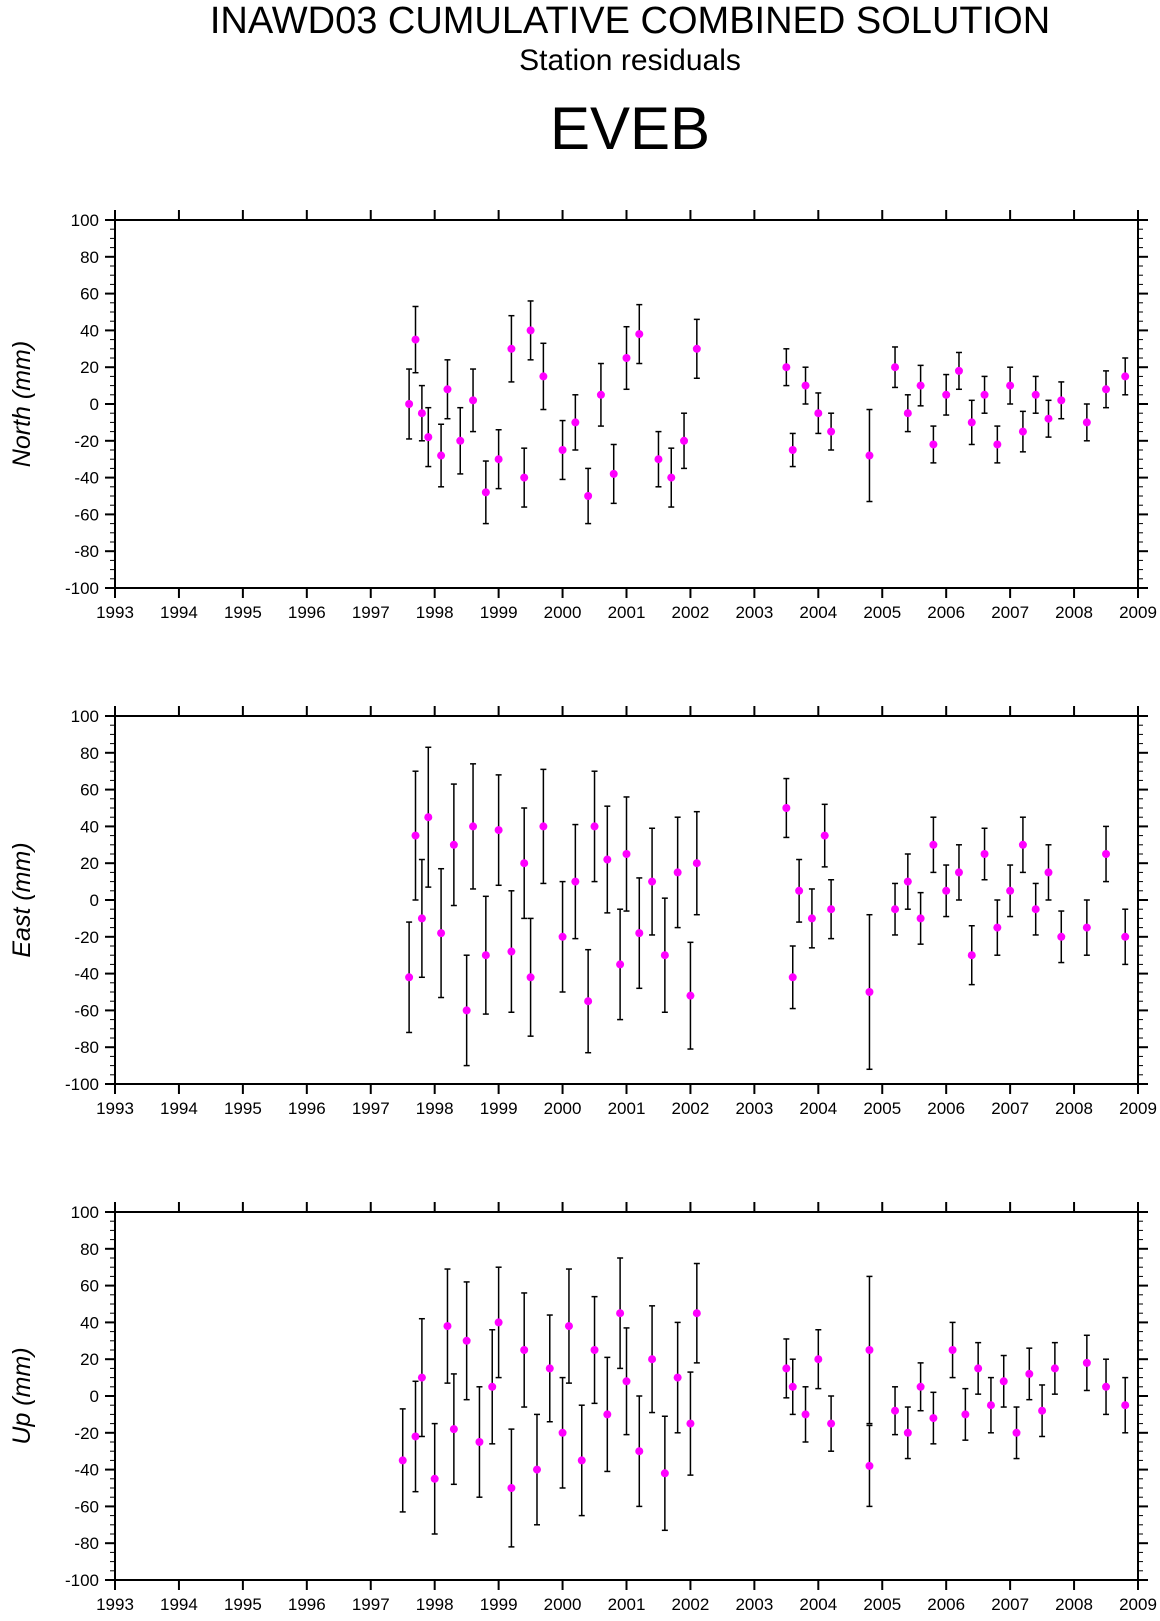 The width and height of the screenshot is (1160, 1621). Describe the element at coordinates (818, 612) in the screenshot. I see `north-x-tick-label: 2004` at that location.